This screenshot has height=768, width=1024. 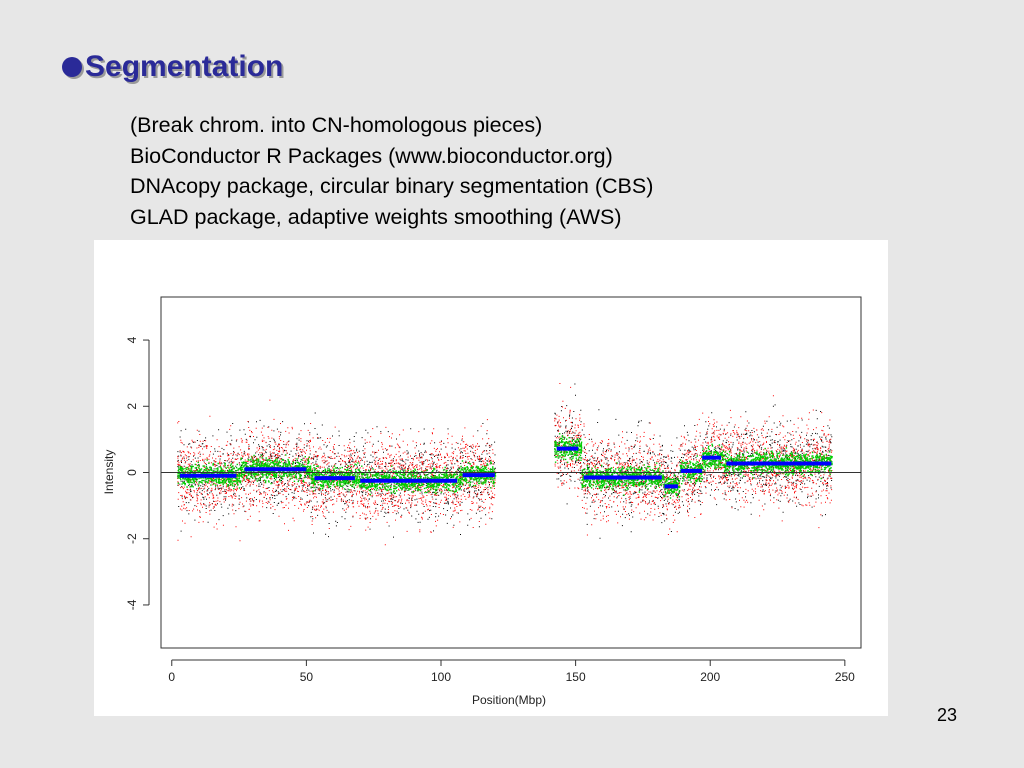 I want to click on smoothed-layer, so click(x=505, y=466).